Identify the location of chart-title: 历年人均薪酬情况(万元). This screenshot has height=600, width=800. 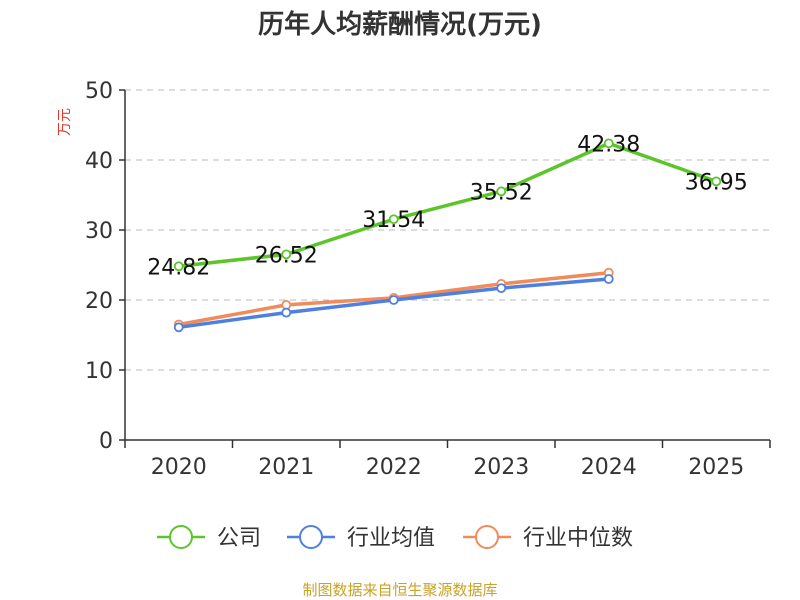
(400, 24).